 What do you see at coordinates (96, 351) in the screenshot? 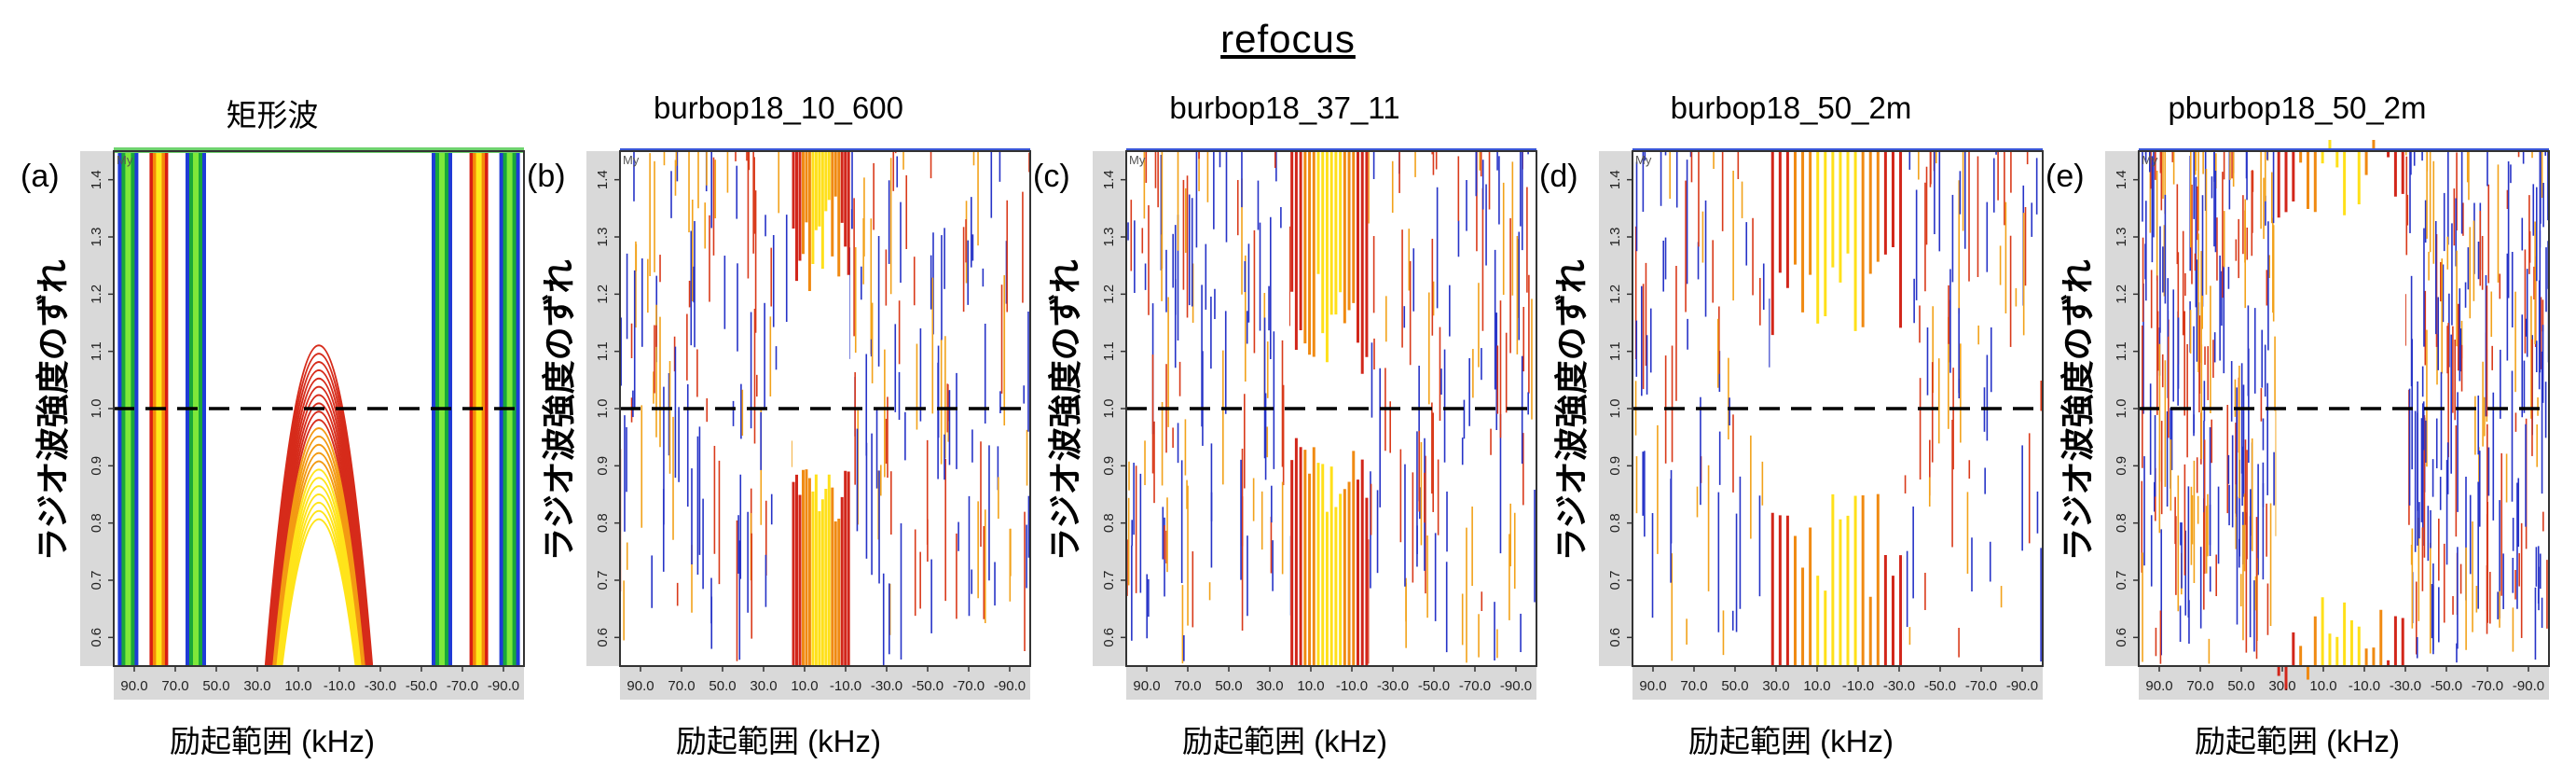
I see `y-tick-label: 1.1` at bounding box center [96, 351].